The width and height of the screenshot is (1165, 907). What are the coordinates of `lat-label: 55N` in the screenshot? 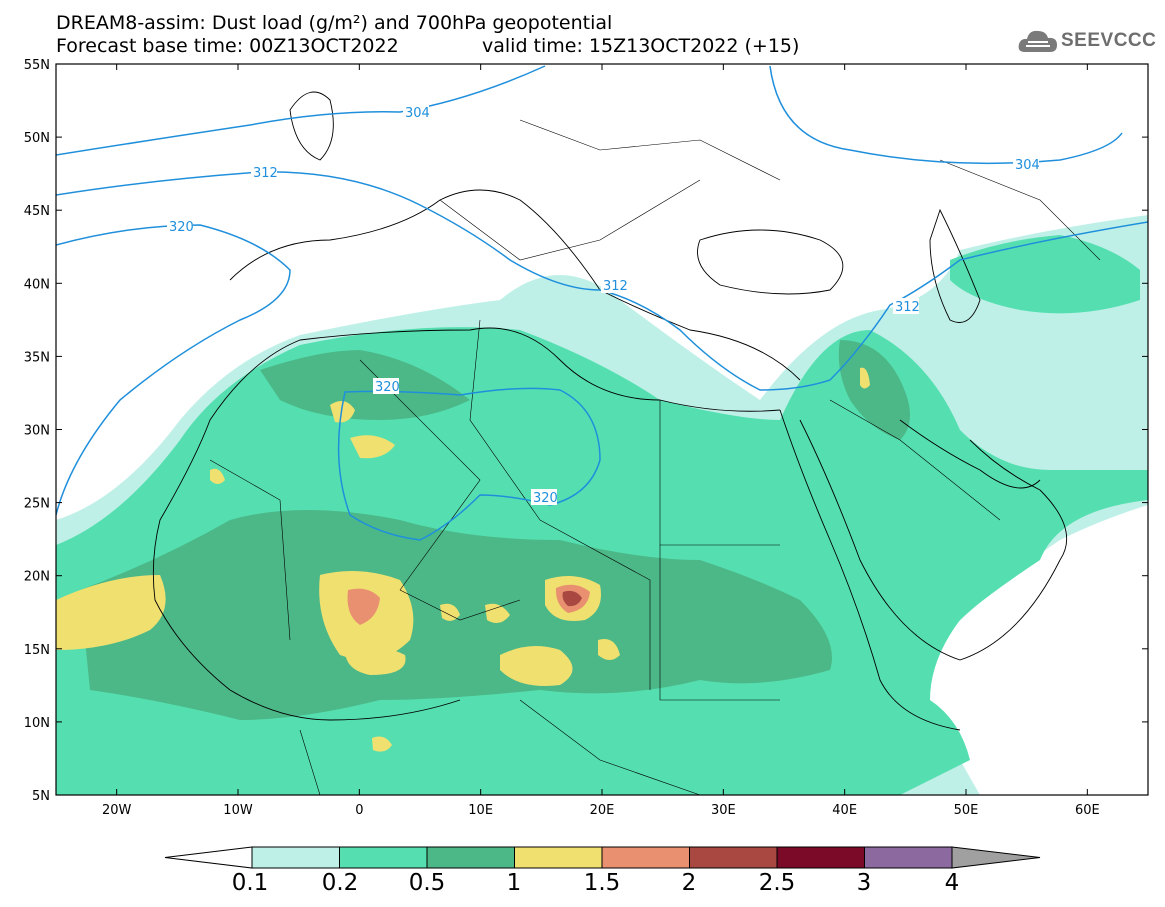 It's located at (37, 65).